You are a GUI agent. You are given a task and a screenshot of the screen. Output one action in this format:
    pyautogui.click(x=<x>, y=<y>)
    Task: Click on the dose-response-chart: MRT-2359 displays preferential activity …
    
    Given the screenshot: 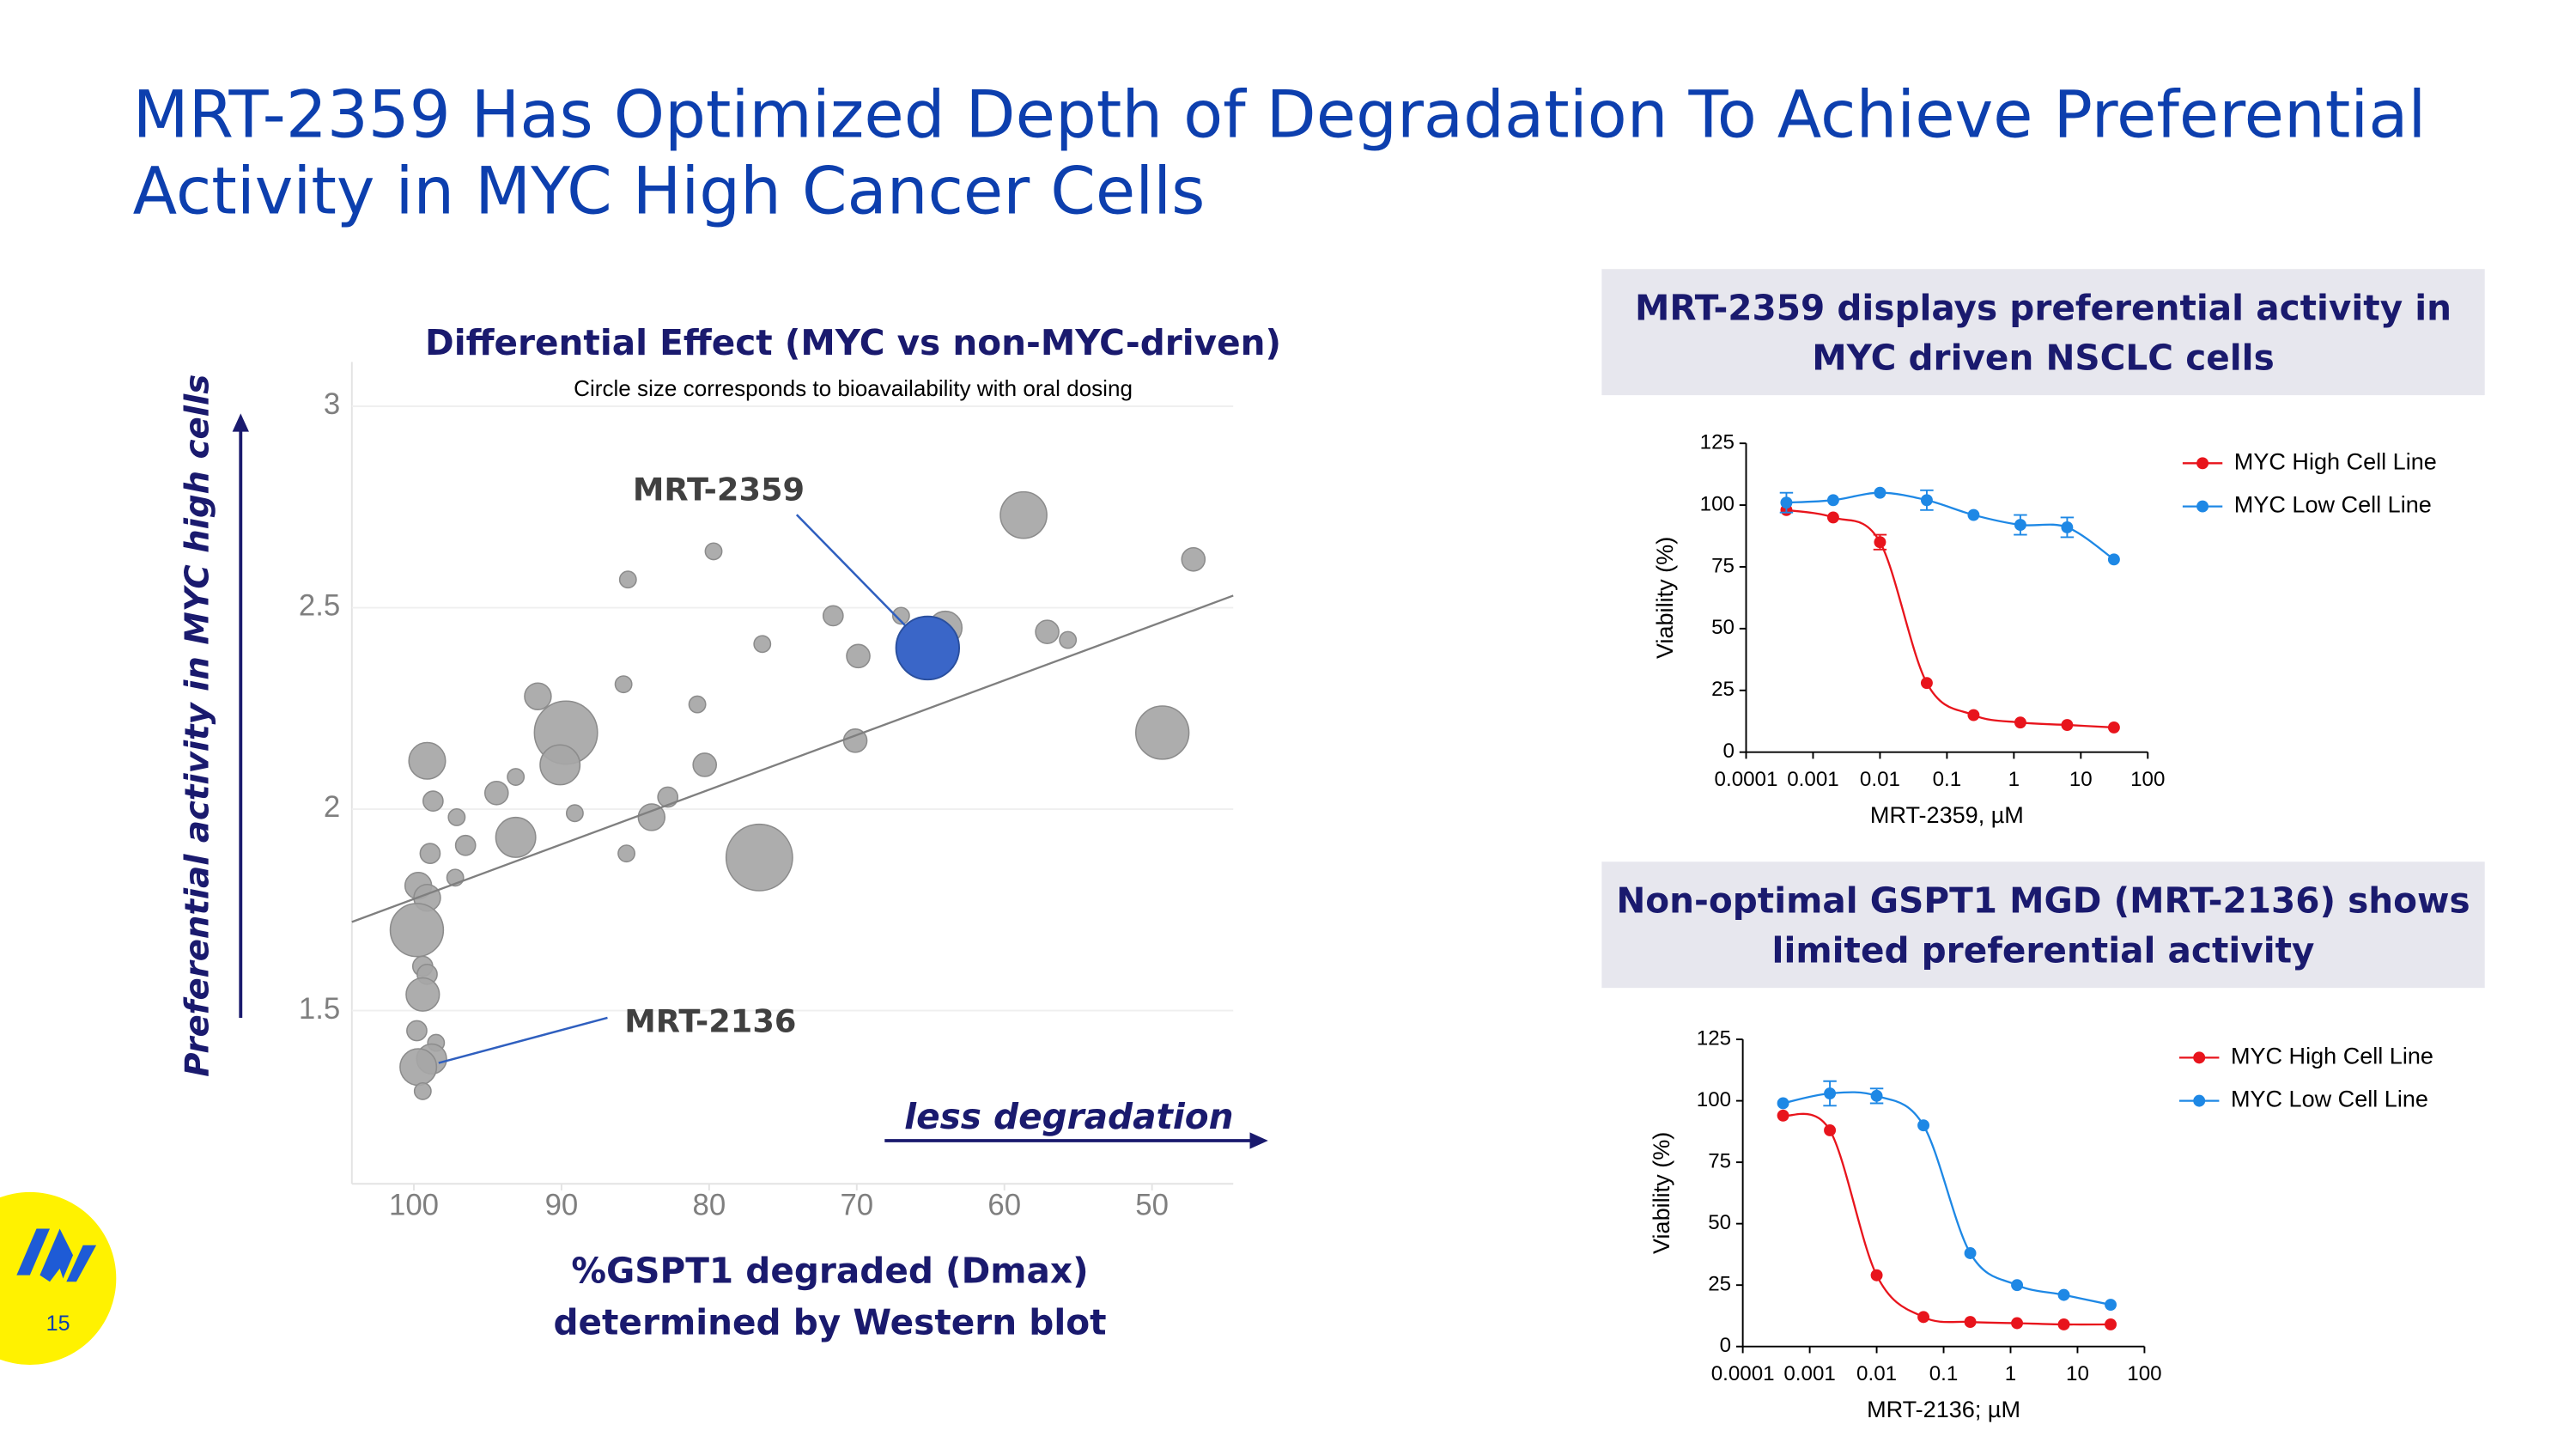 What is the action you would take?
    pyautogui.click(x=2043, y=548)
    